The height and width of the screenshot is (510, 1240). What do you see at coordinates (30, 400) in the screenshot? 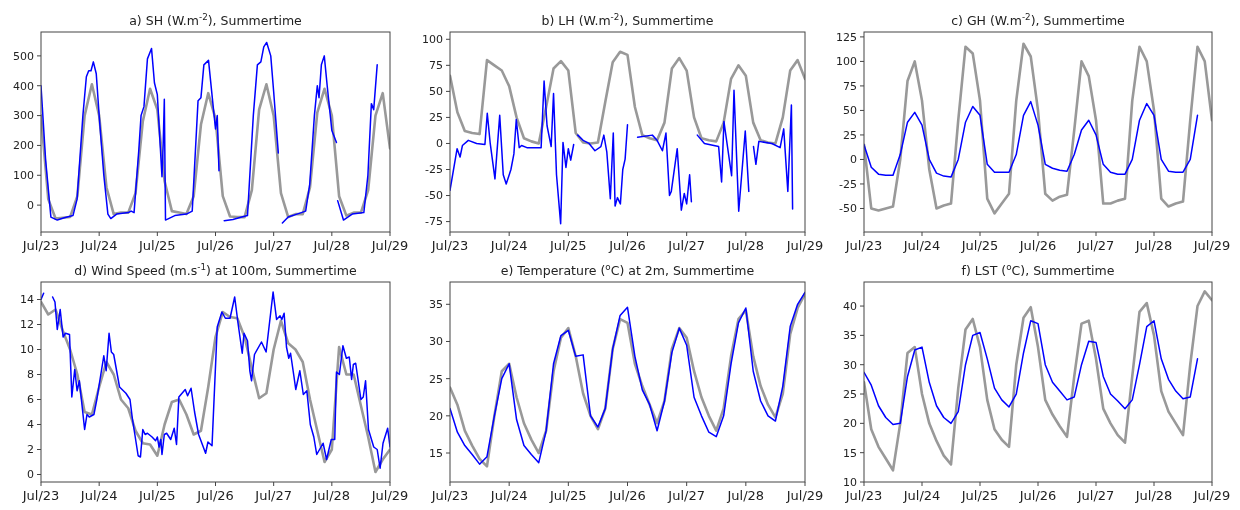
I see `y-tick-label: 6` at bounding box center [30, 400].